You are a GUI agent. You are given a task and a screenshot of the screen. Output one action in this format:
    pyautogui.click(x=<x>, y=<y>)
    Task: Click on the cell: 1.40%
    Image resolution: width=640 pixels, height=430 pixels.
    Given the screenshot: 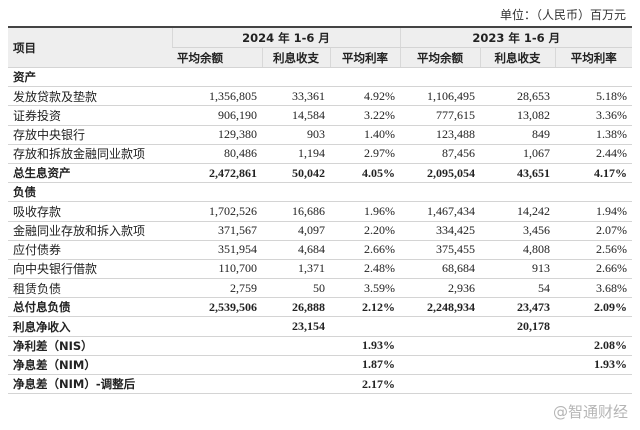 What is the action you would take?
    pyautogui.click(x=365, y=135)
    